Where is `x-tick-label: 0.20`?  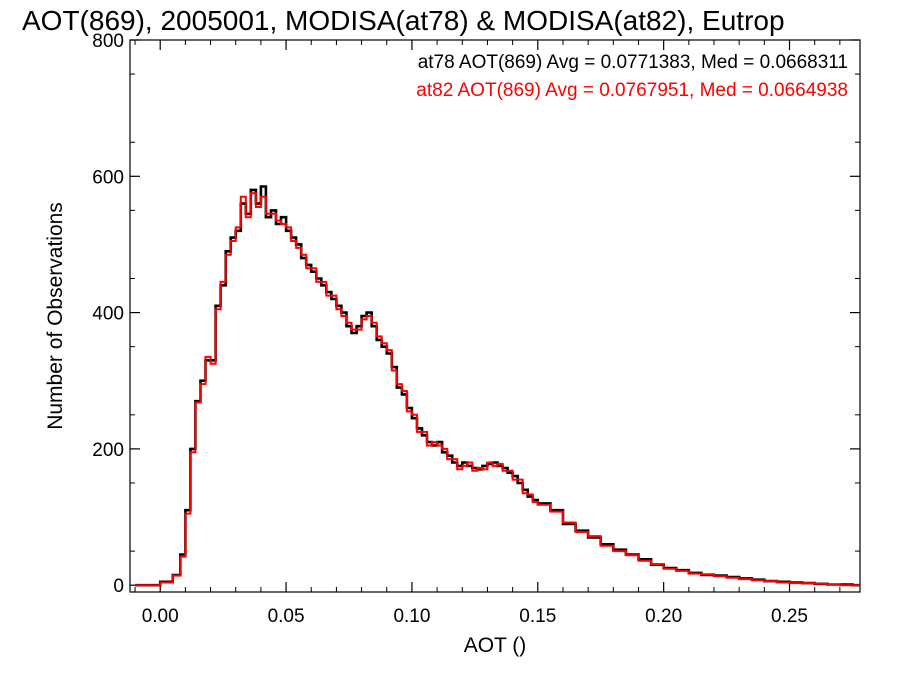
x-tick-label: 0.20 is located at coordinates (663, 616).